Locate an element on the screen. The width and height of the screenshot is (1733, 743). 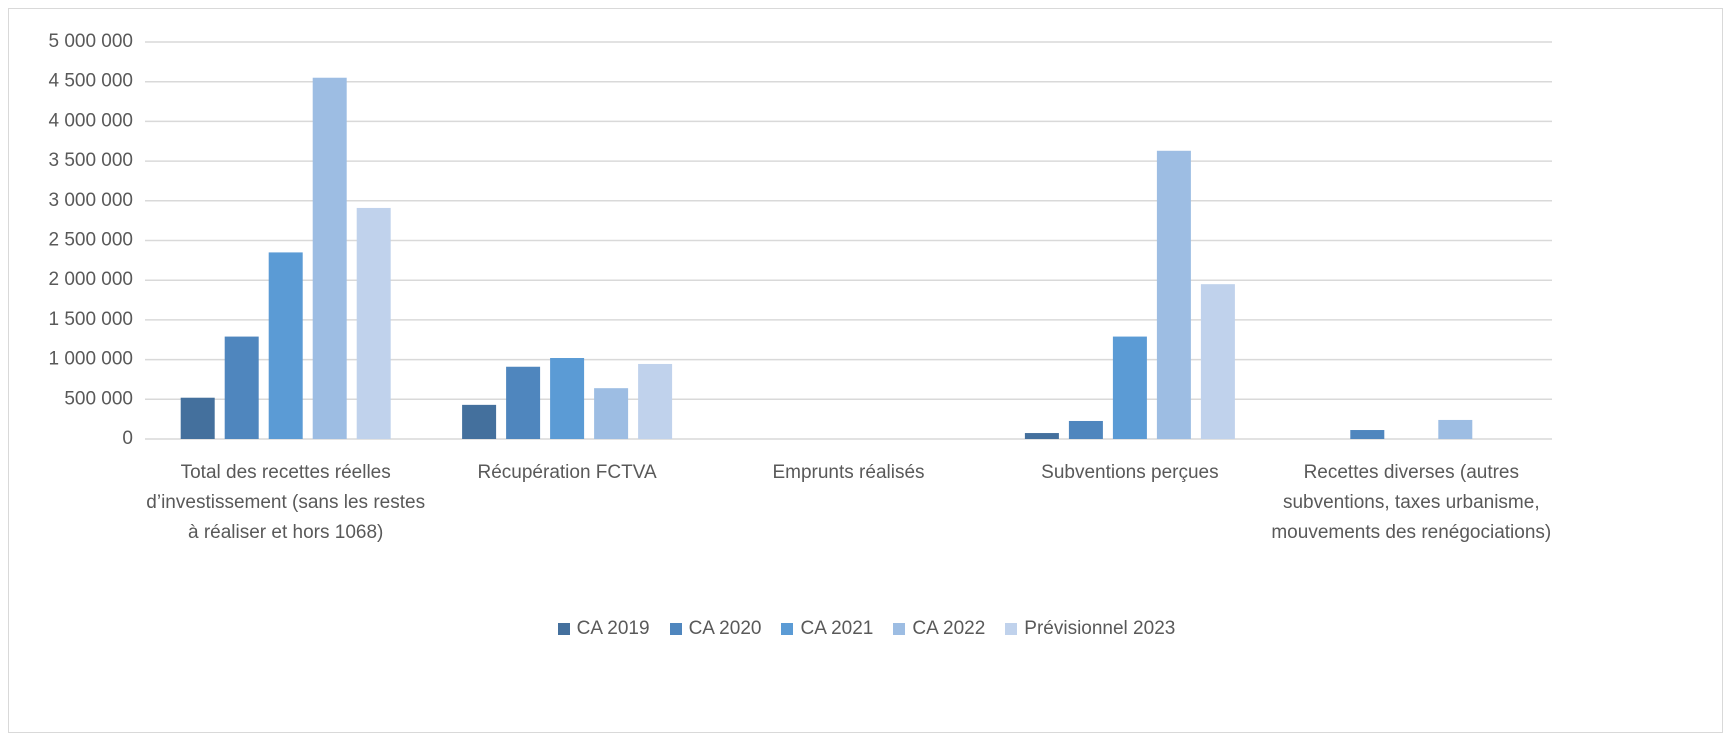
y-tick-label: 3 000 000 is located at coordinates (90, 200).